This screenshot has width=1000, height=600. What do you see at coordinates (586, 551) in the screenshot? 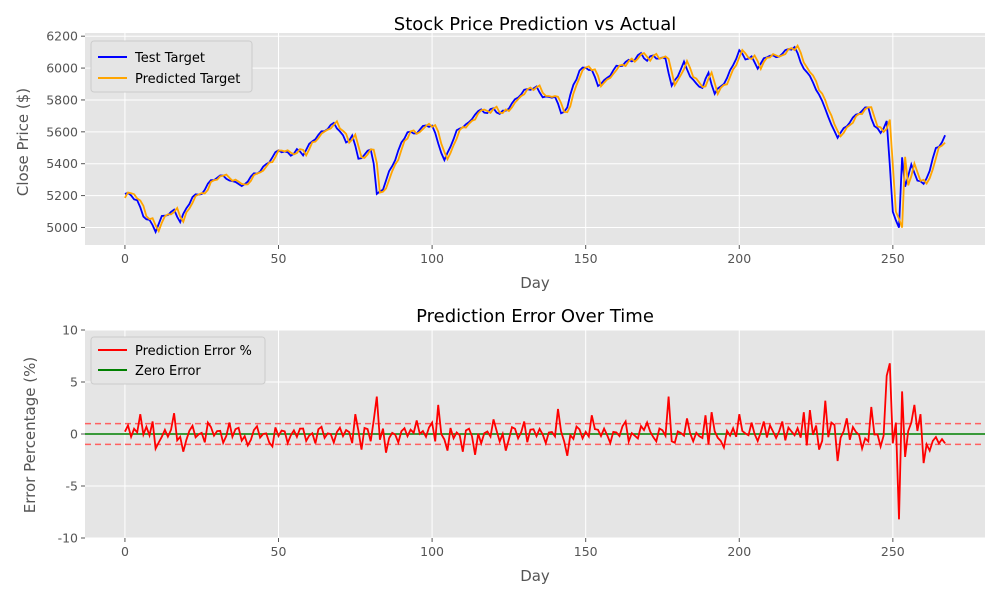
I see `error-xtick-label: 150` at bounding box center [586, 551].